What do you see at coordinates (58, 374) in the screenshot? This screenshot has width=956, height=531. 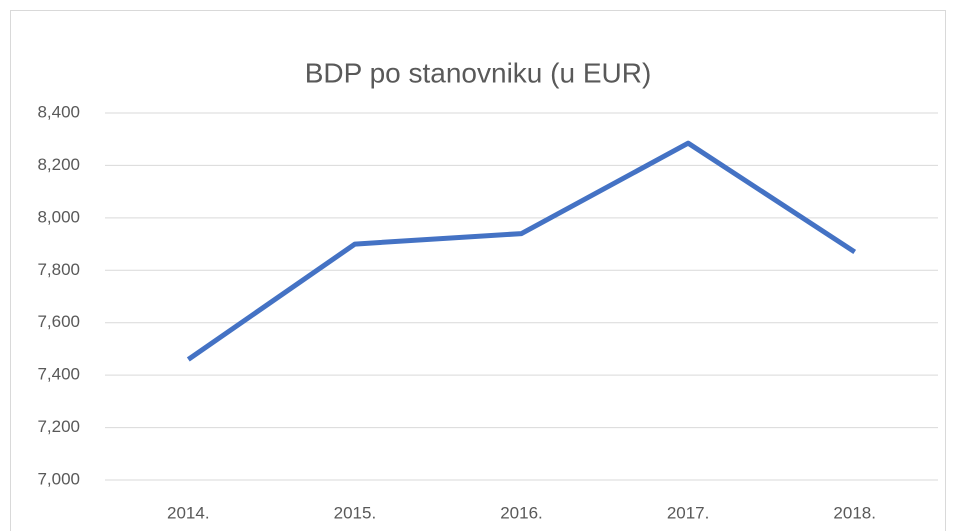 I see `y-tick-label: 7,400` at bounding box center [58, 374].